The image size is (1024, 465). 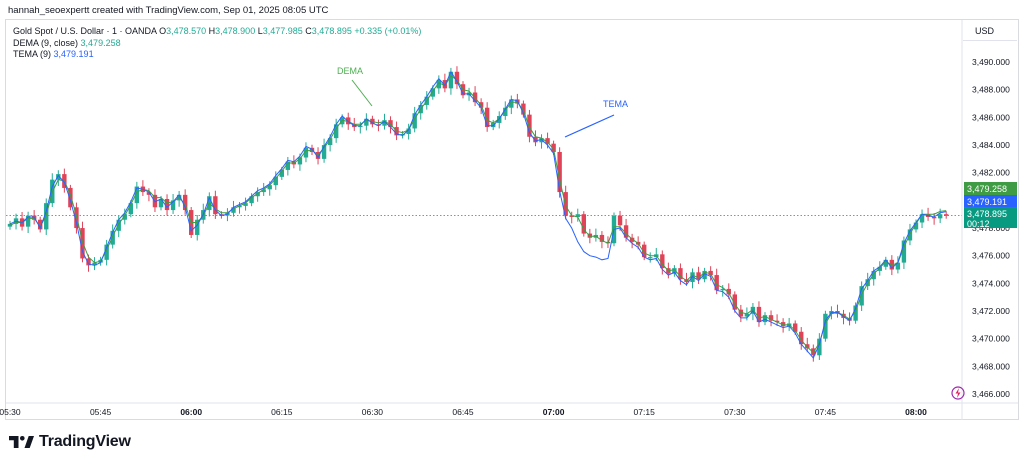 I want to click on legend-tema: TEMA (9) 3,479.191, so click(x=53, y=54).